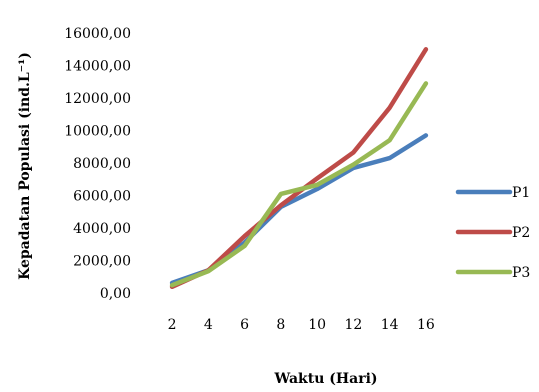 Image resolution: width=539 pixels, height=392 pixels. What do you see at coordinates (521, 193) in the screenshot?
I see `legend-label-p1: P1` at bounding box center [521, 193].